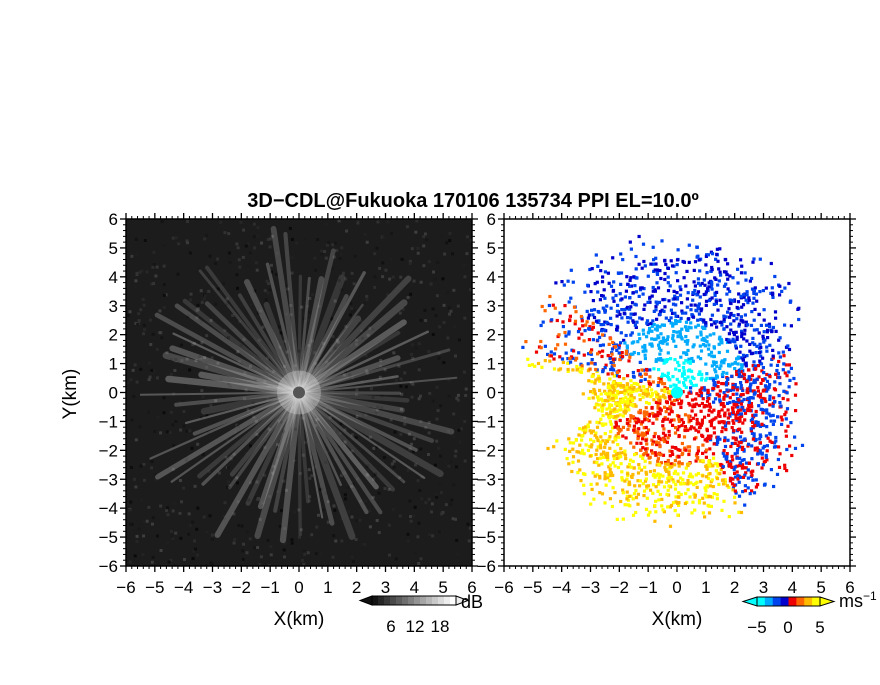 The height and width of the screenshot is (685, 880). I want to click on y-tick-label: −3, so click(486, 479).